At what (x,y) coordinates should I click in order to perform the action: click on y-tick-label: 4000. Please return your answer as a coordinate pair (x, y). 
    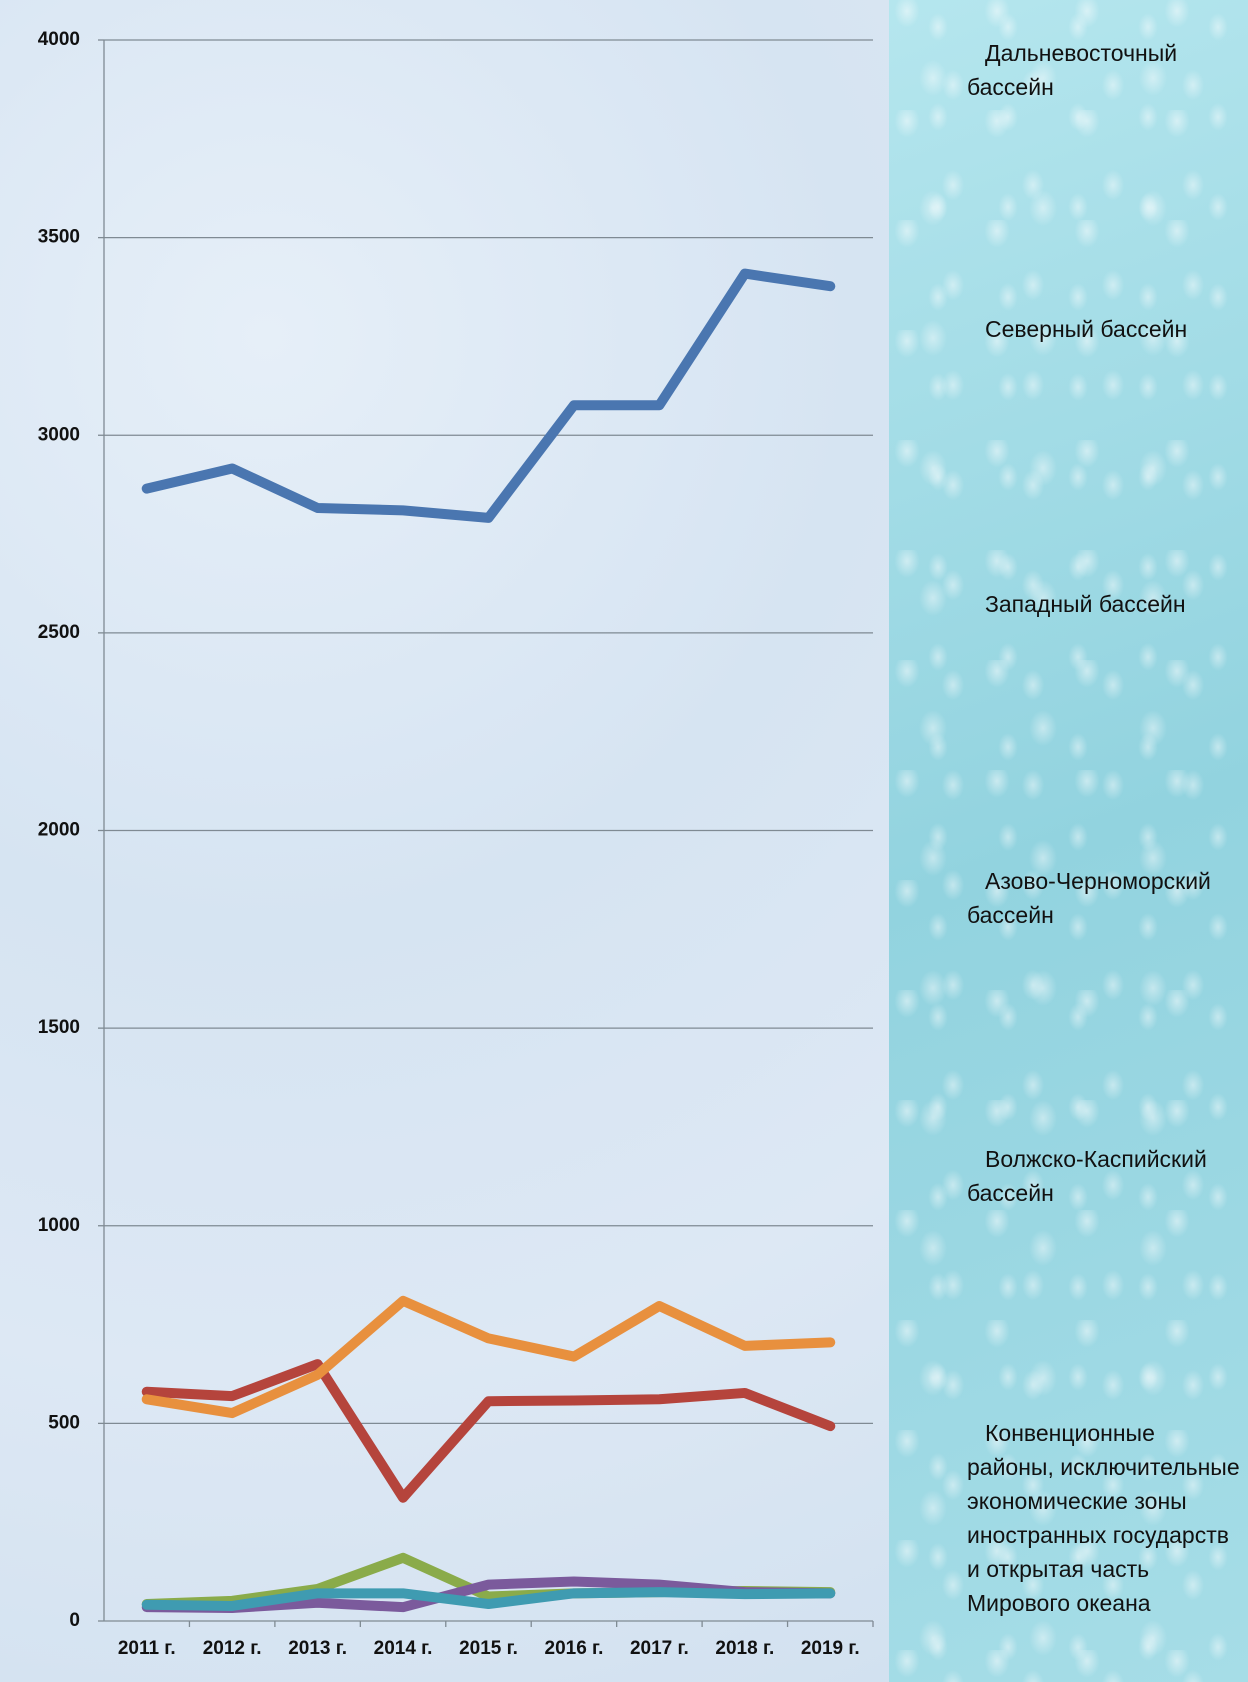
    Looking at the image, I should click on (59, 39).